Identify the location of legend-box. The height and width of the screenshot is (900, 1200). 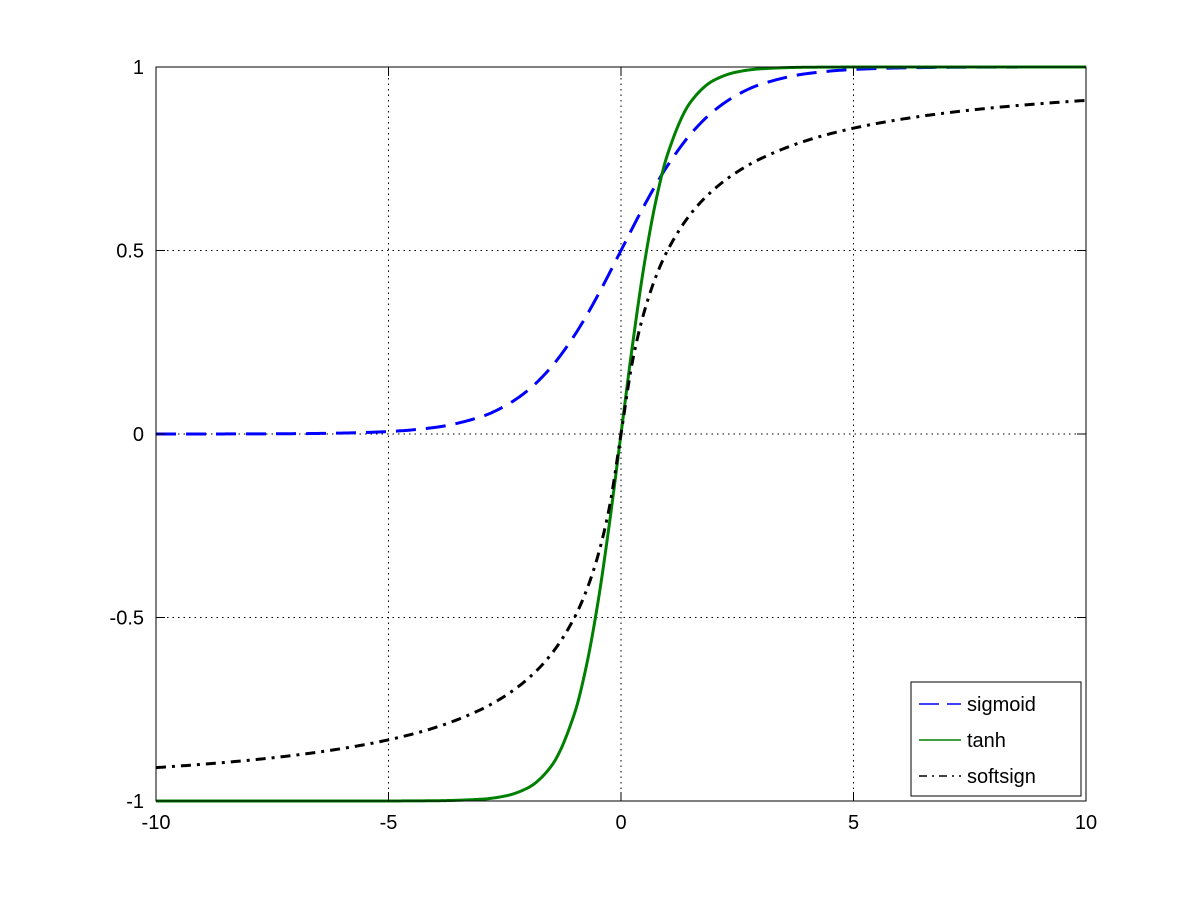
(996, 739).